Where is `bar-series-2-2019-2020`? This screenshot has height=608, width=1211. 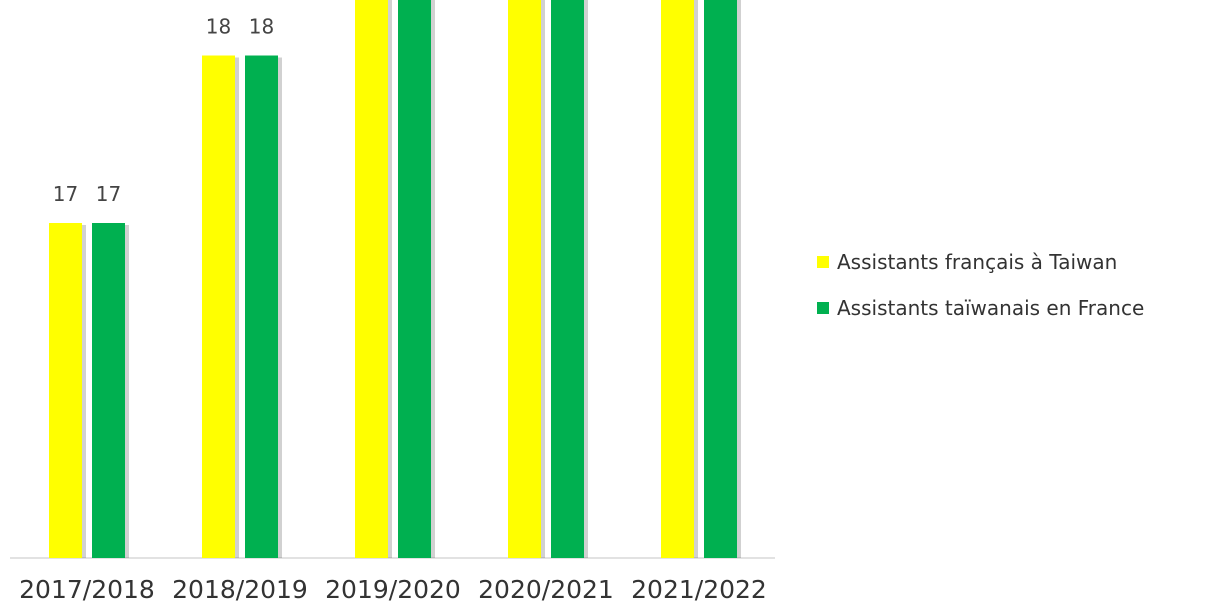
bar-series-2-2019-2020 is located at coordinates (414, 279).